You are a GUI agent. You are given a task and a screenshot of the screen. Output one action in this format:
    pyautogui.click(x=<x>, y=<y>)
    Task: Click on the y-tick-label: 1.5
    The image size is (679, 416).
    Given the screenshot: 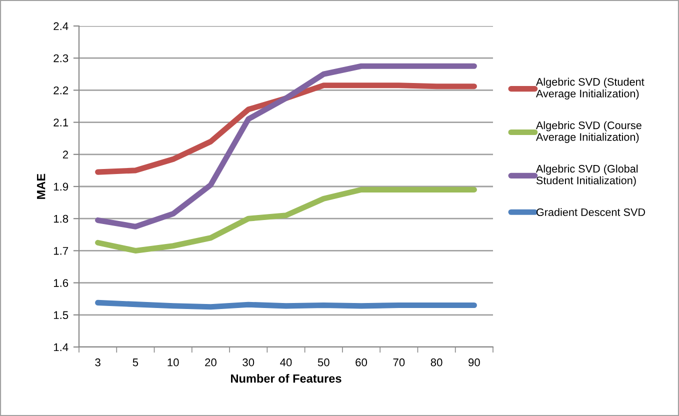 What is the action you would take?
    pyautogui.click(x=61, y=315)
    